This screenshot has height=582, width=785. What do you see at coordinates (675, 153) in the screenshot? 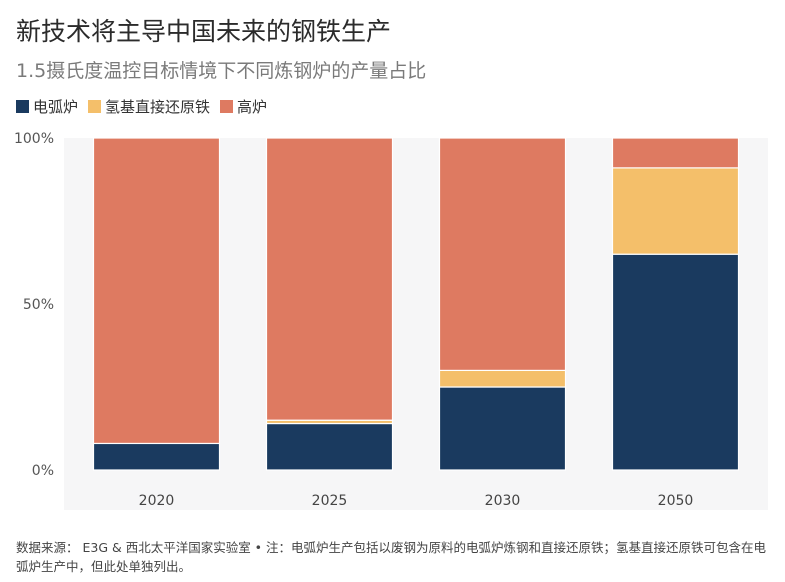
I see `bar-segment-2050-高炉` at bounding box center [675, 153].